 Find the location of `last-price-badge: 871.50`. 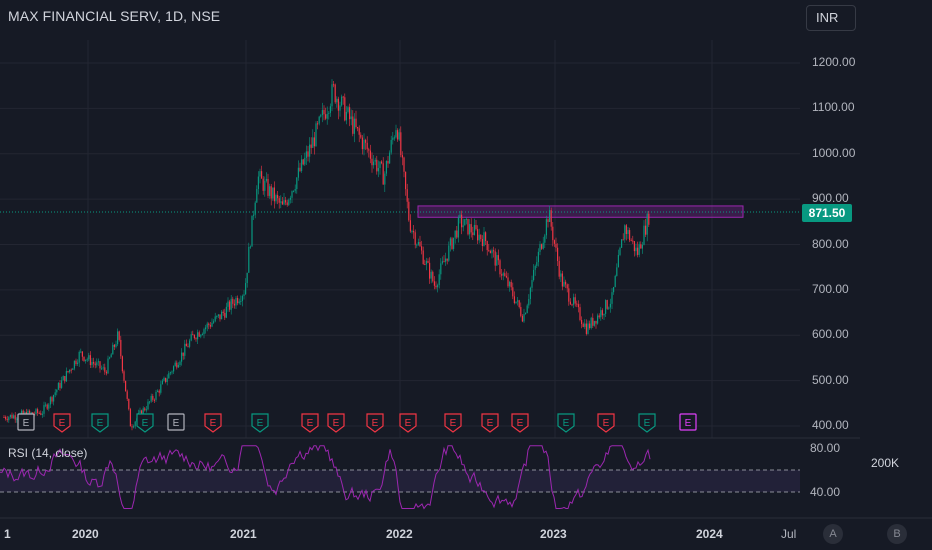

last-price-badge: 871.50 is located at coordinates (827, 213).